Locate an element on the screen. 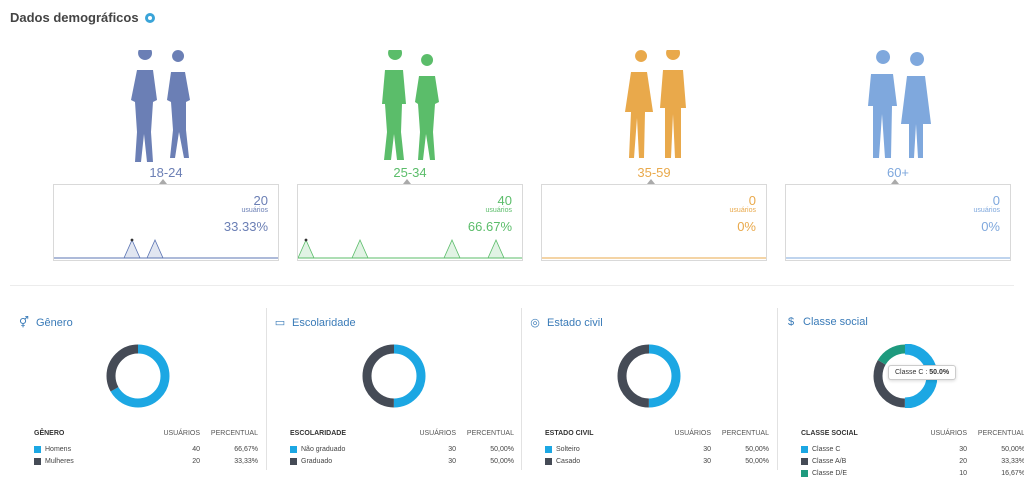  panel-title: ⚥ Gênero is located at coordinates (45, 323).